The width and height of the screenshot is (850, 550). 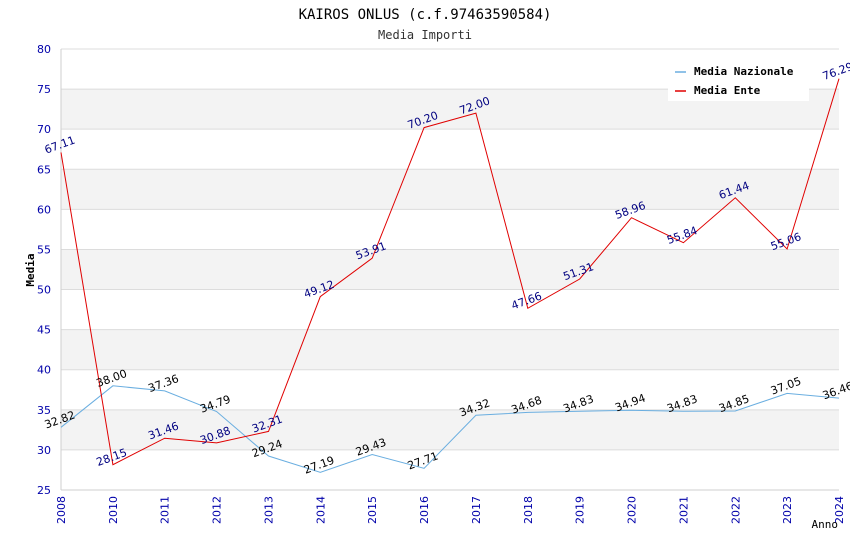 I want to click on data-label-nazionale: 36.46, so click(x=835, y=390).